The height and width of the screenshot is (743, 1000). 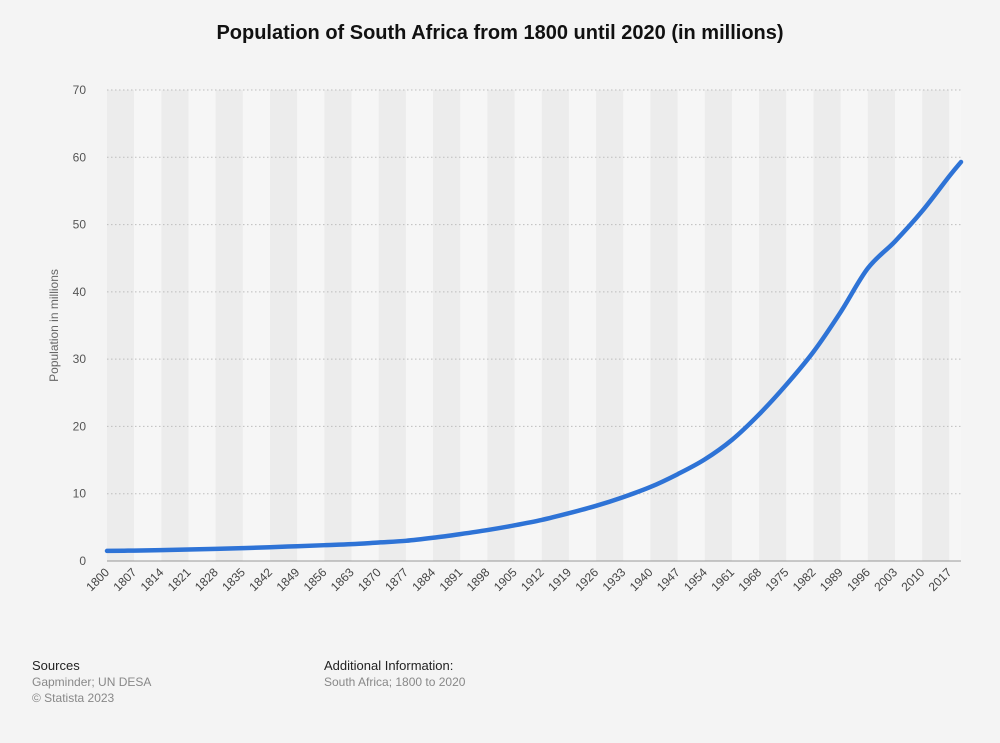 What do you see at coordinates (478, 579) in the screenshot?
I see `x-tick-label: 1898` at bounding box center [478, 579].